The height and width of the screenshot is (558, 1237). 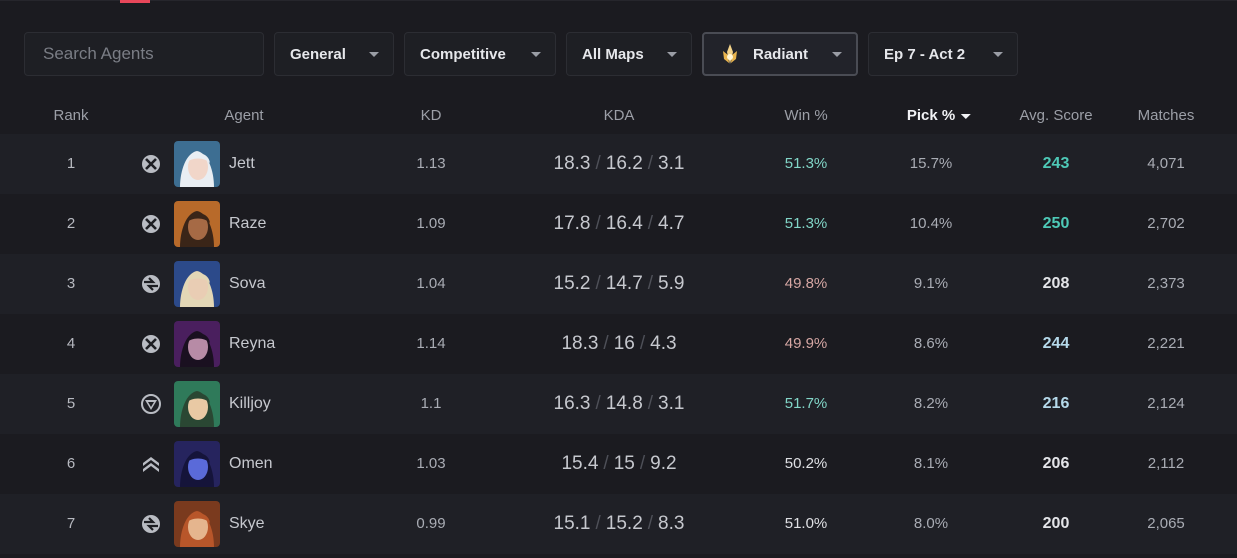 What do you see at coordinates (1056, 343) in the screenshot?
I see `avg-score-cell: 244` at bounding box center [1056, 343].